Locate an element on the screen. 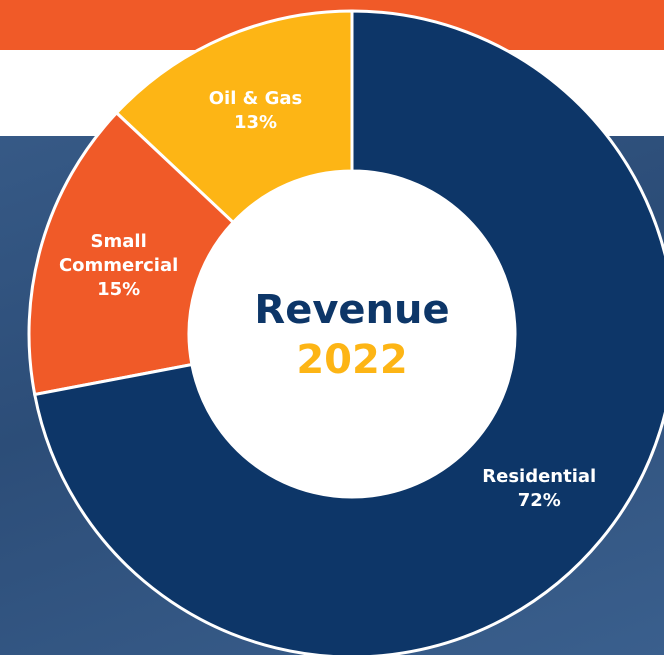 This screenshot has width=664, height=655. chart-subtitle: 2022 is located at coordinates (351, 360).